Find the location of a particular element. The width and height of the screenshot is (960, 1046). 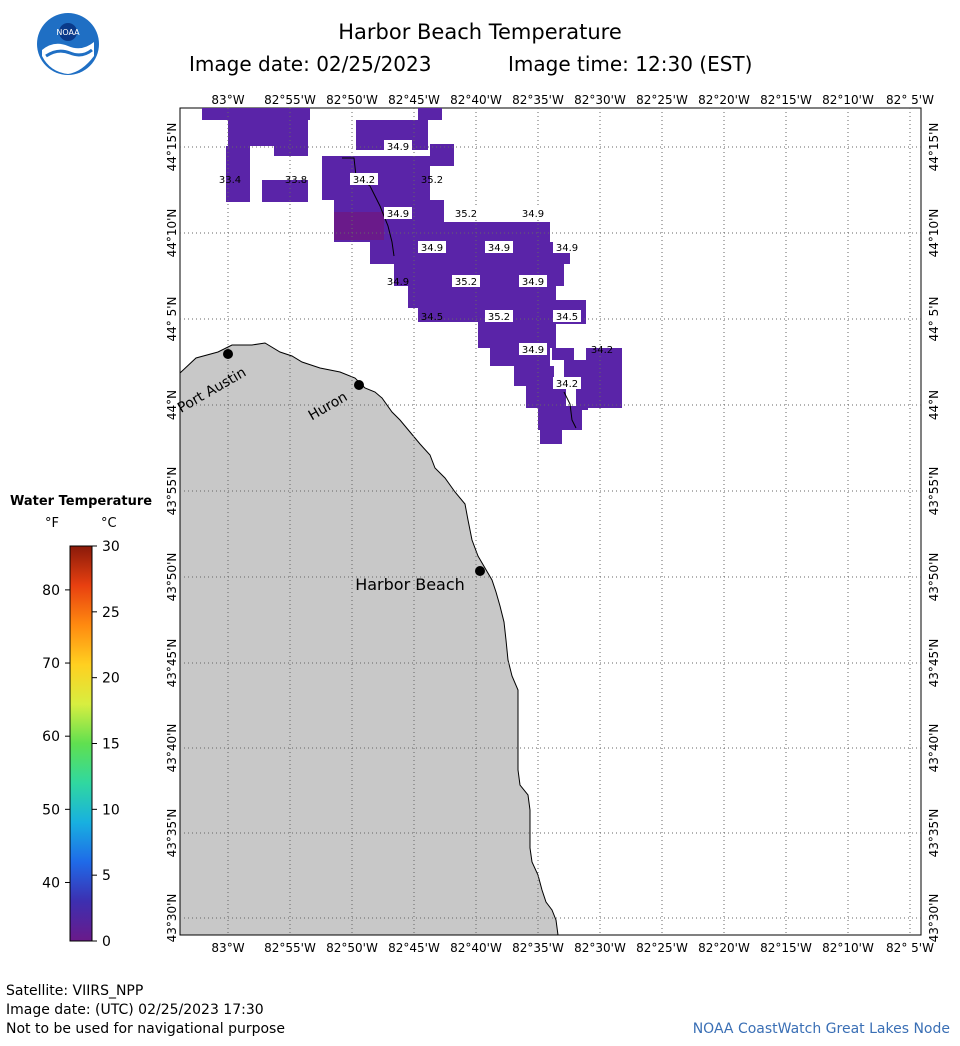

legend-c-label: 20 is located at coordinates (111, 679).